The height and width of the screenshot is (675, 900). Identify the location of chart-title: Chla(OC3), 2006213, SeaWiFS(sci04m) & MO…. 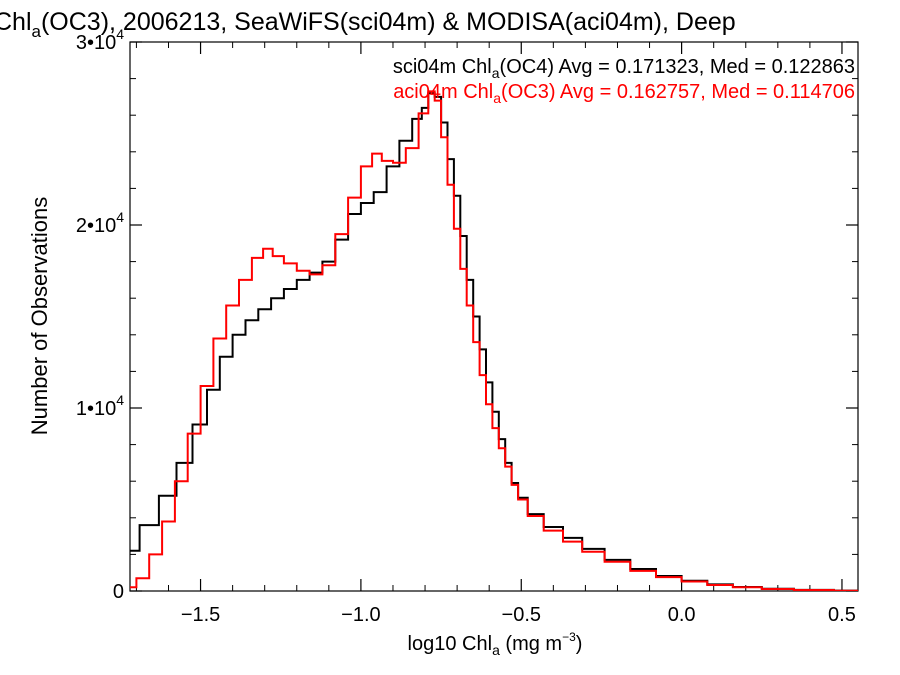
(368, 24).